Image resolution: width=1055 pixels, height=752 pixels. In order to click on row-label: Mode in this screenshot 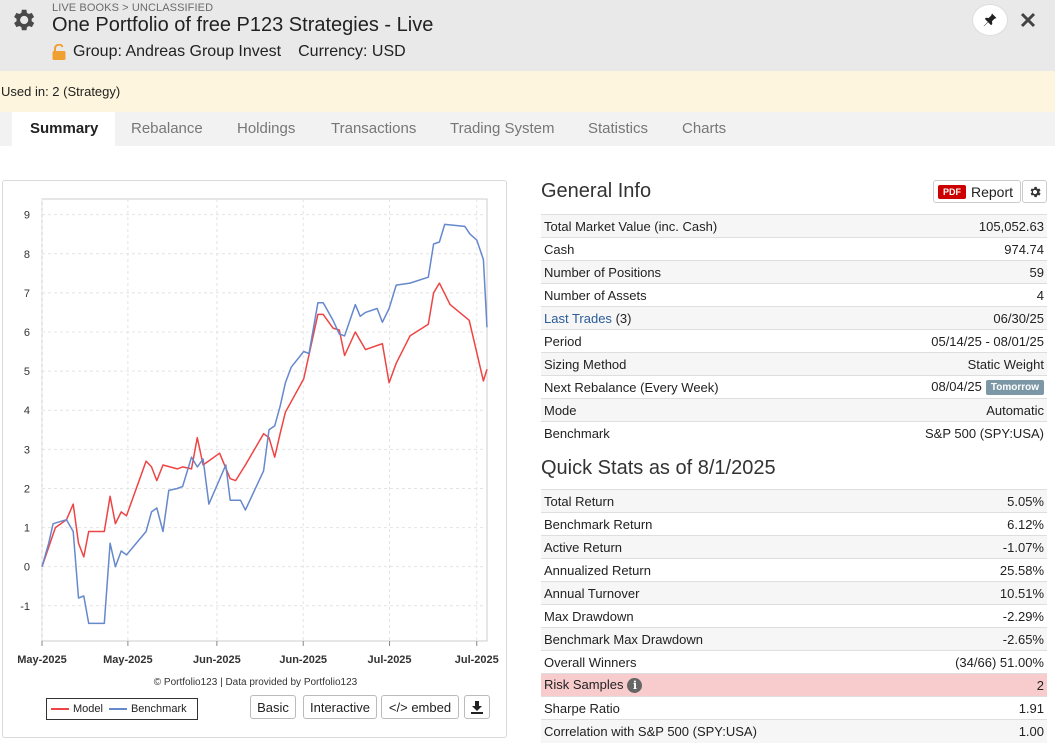, I will do `click(691, 410)`.